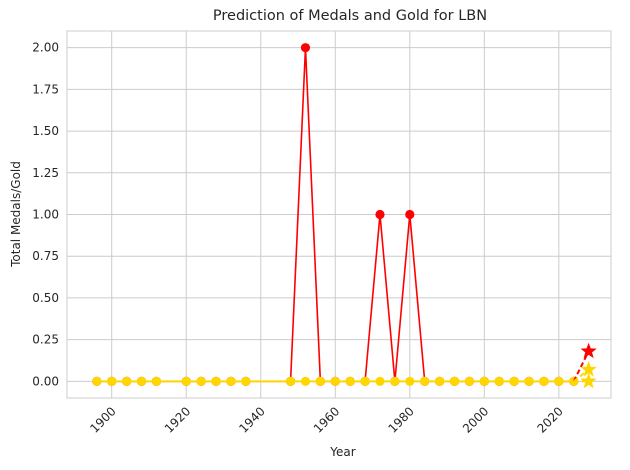  I want to click on x-axis-label: Year, so click(342, 452).